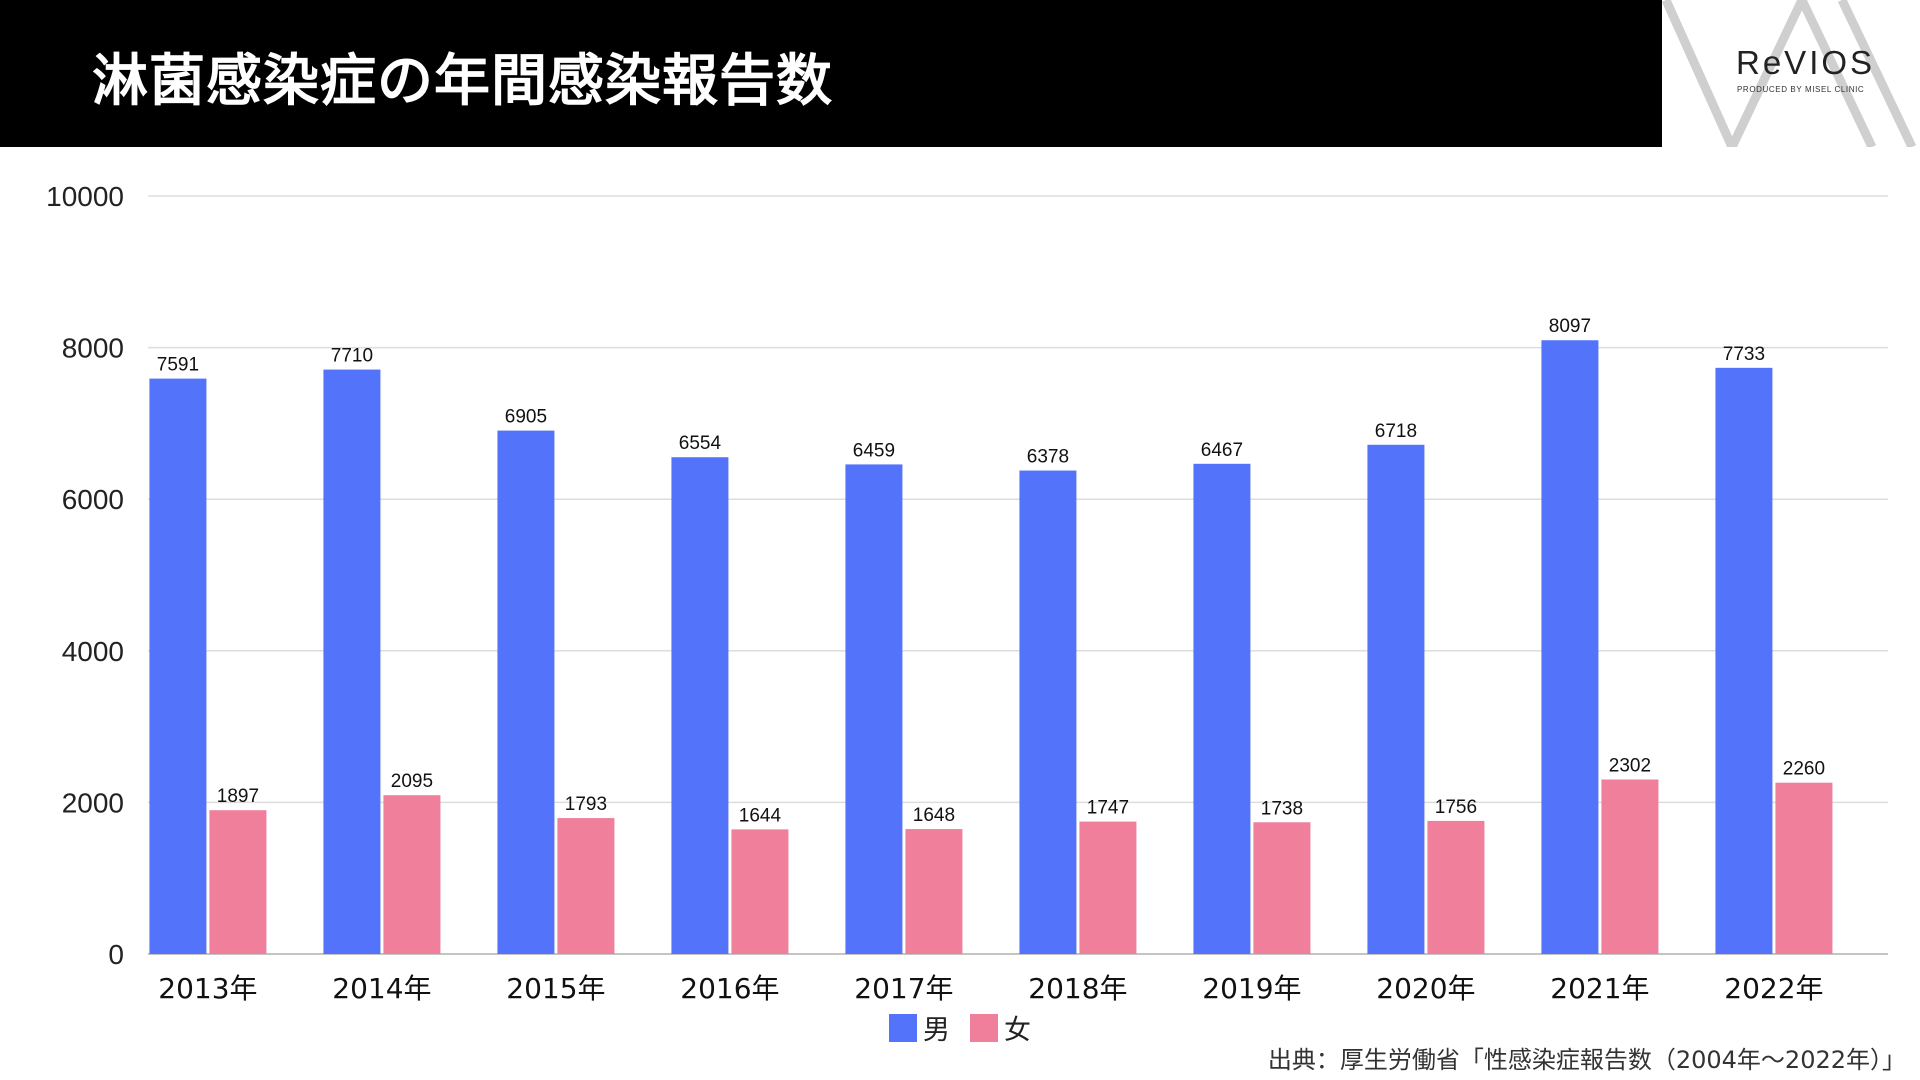 This screenshot has height=1080, width=1920. Describe the element at coordinates (352, 661) in the screenshot. I see `bar-male-2014年` at that location.